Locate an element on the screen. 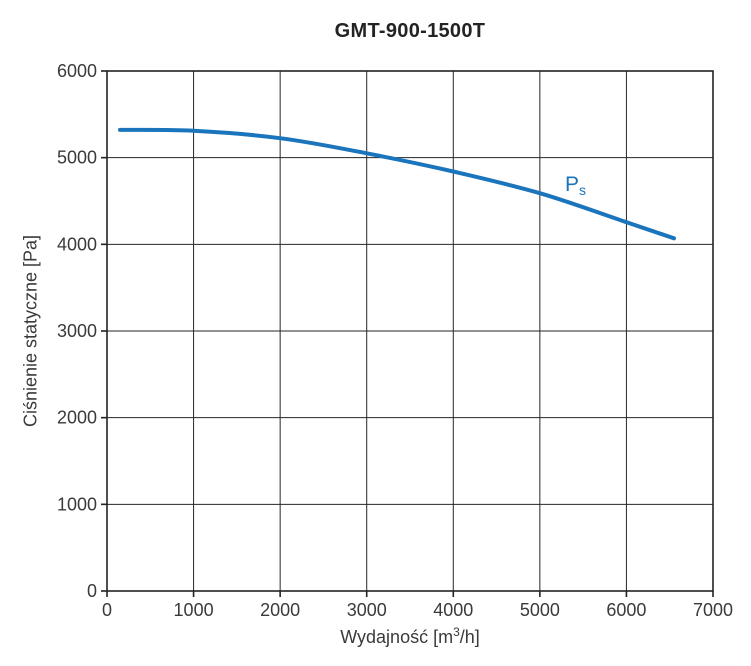  ps-curve is located at coordinates (397, 184).